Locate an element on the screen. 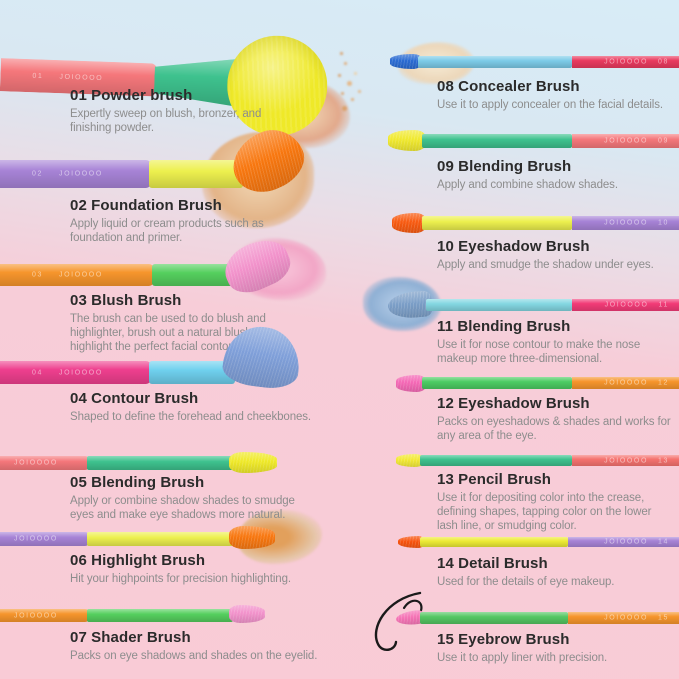 The height and width of the screenshot is (679, 679). blending-brush-05-graphic: JOIOOOO is located at coordinates (145, 468).